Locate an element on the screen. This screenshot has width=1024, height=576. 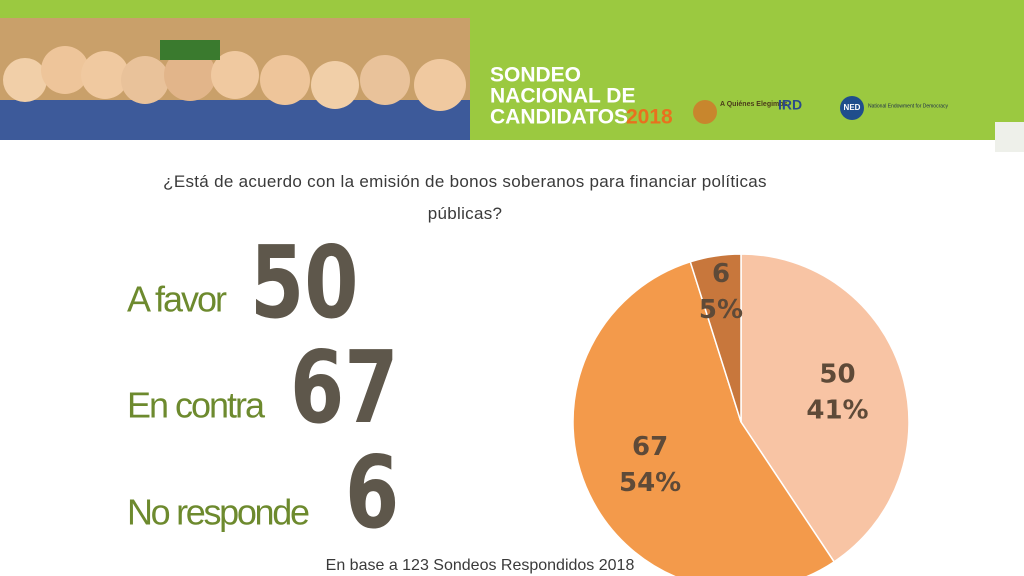
banner-year: 2018 is located at coordinates (649, 117).